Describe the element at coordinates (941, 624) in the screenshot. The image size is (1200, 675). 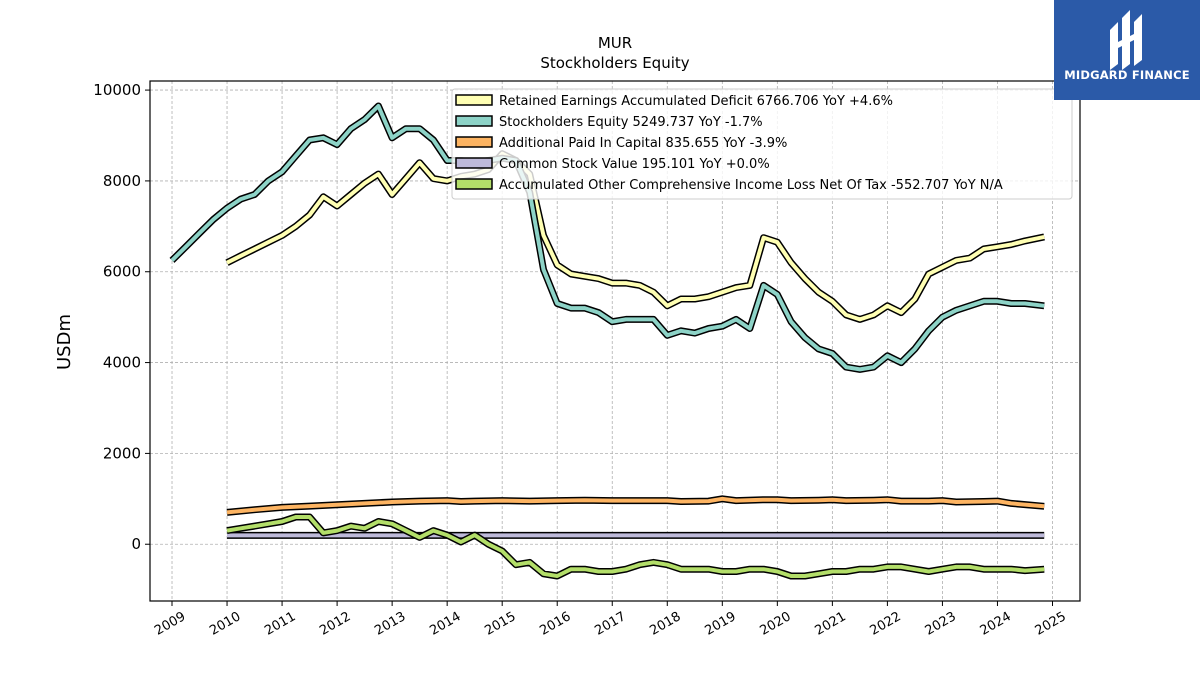
I see `x-tick-label: 2023` at that location.